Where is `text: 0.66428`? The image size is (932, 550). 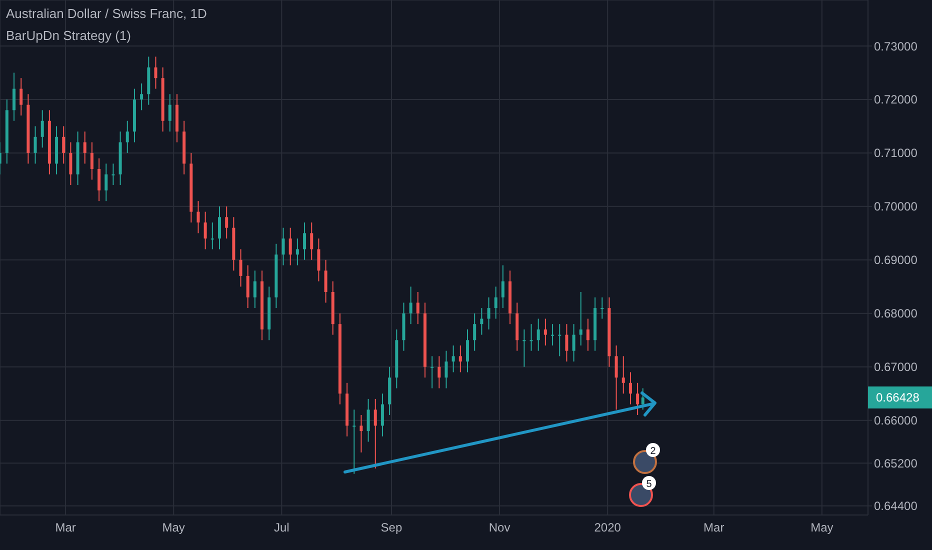
text: 0.66428 is located at coordinates (898, 397).